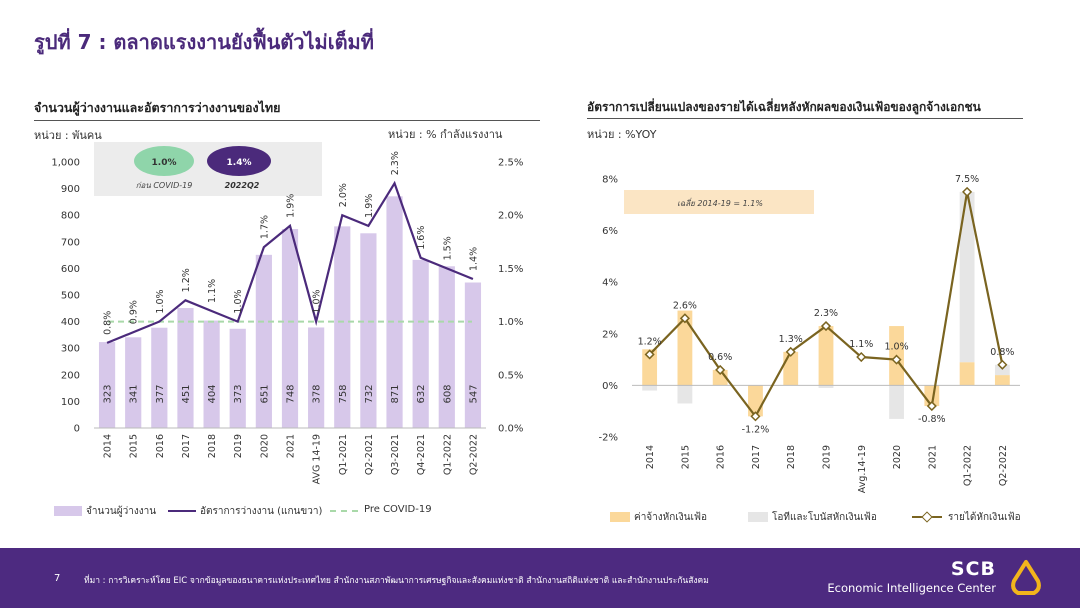 Image resolution: width=1080 pixels, height=608 pixels. Describe the element at coordinates (242, 185) in the screenshot. I see `callout-2022q2-label: 2022Q2` at that location.